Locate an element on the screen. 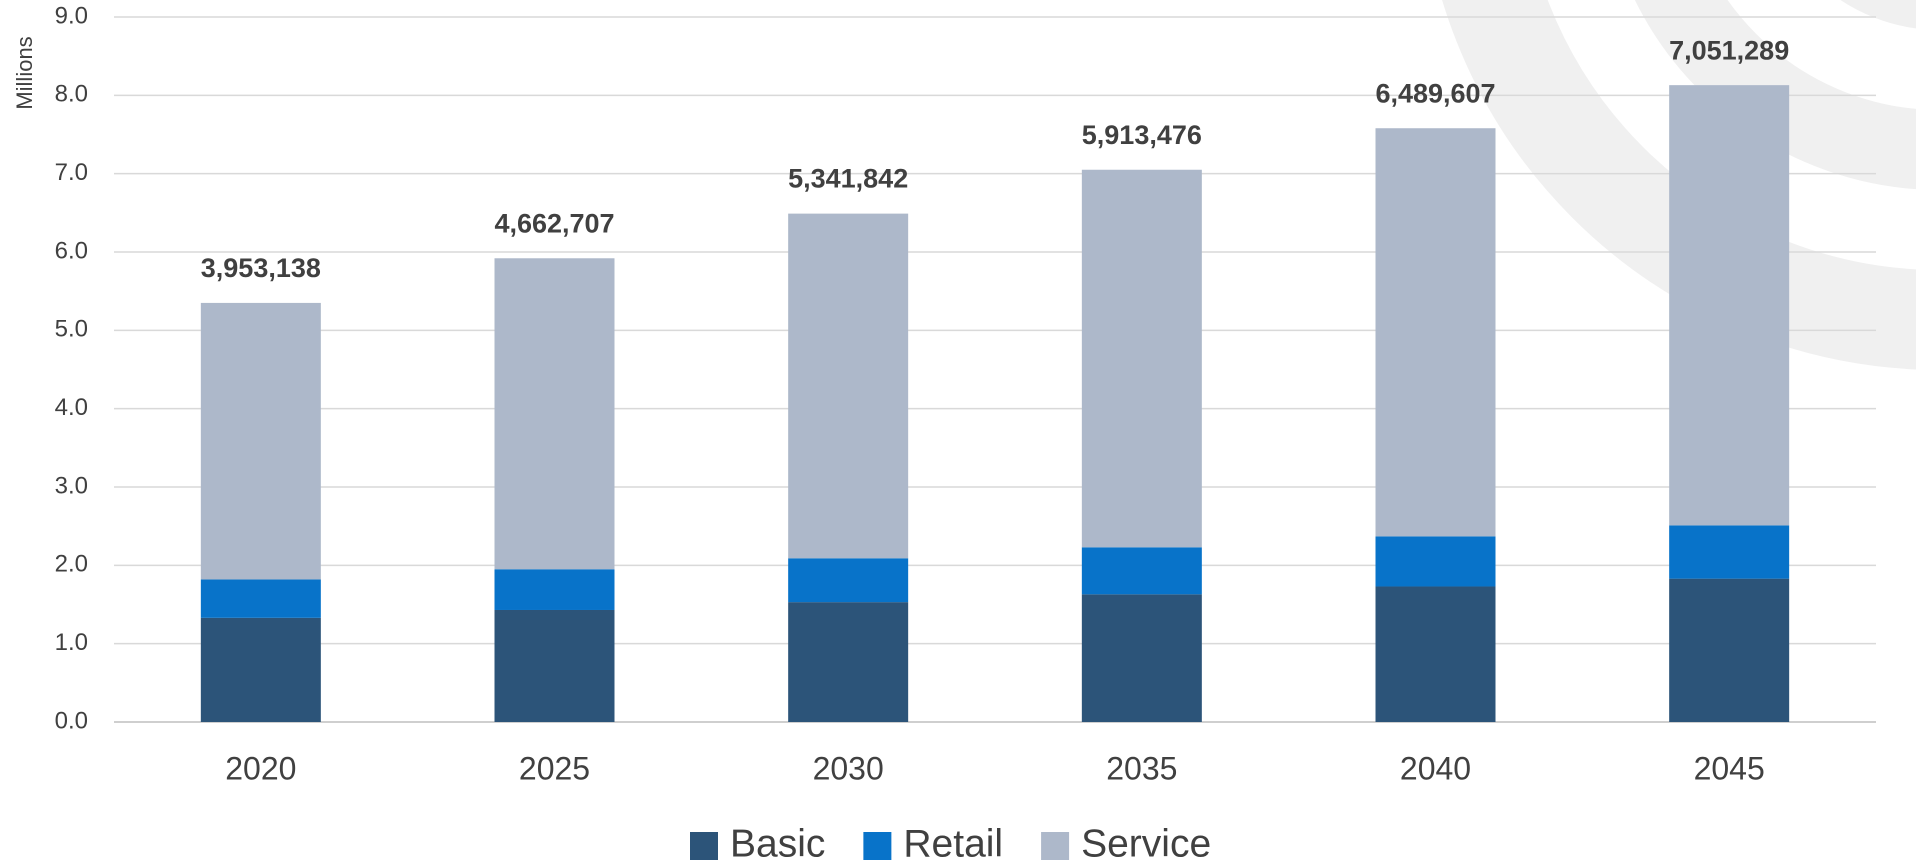  legend-label: Service is located at coordinates (1146, 843).